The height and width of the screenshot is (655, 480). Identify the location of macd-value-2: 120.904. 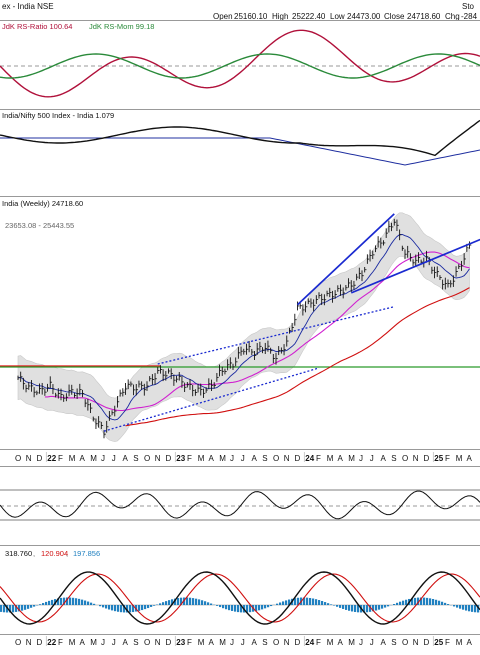
(54, 553).